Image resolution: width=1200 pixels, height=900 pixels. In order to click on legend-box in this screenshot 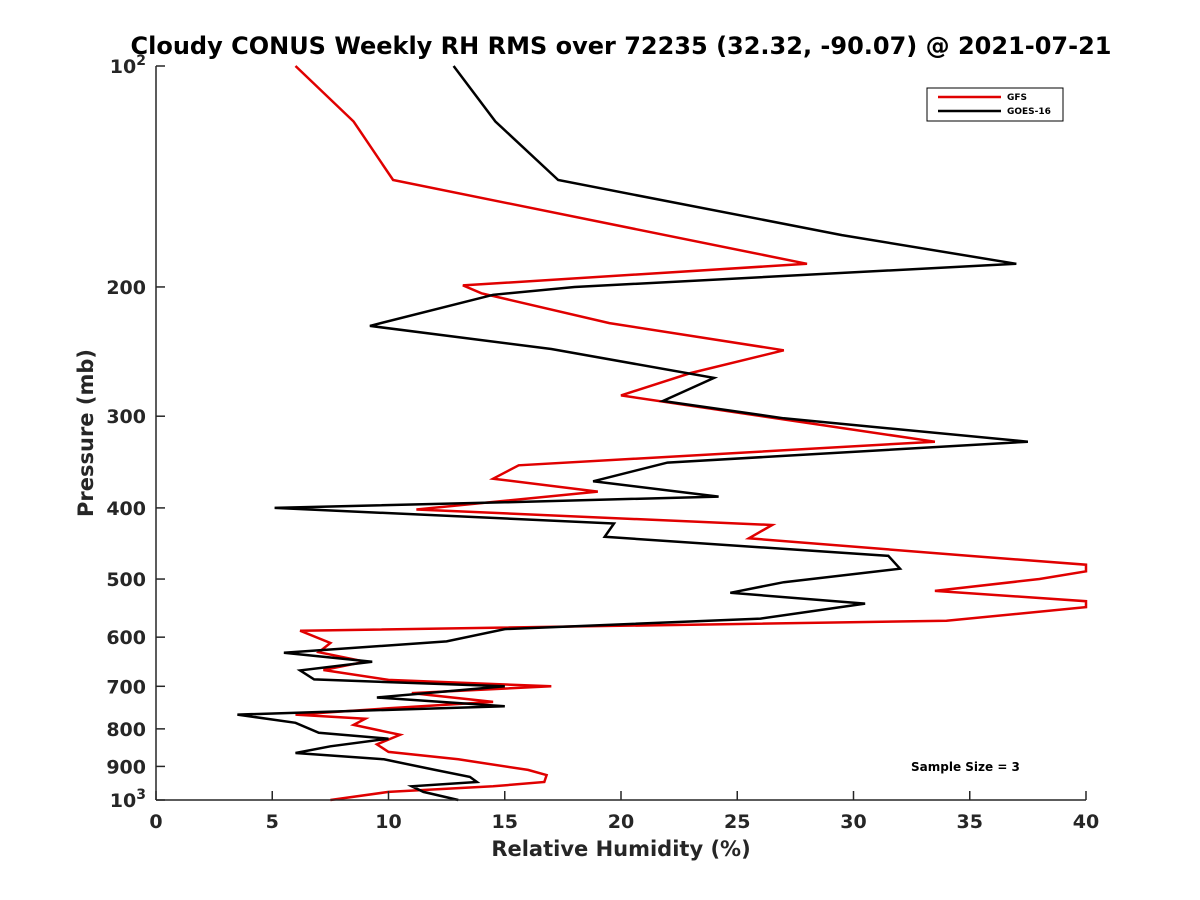, I will do `click(995, 104)`.